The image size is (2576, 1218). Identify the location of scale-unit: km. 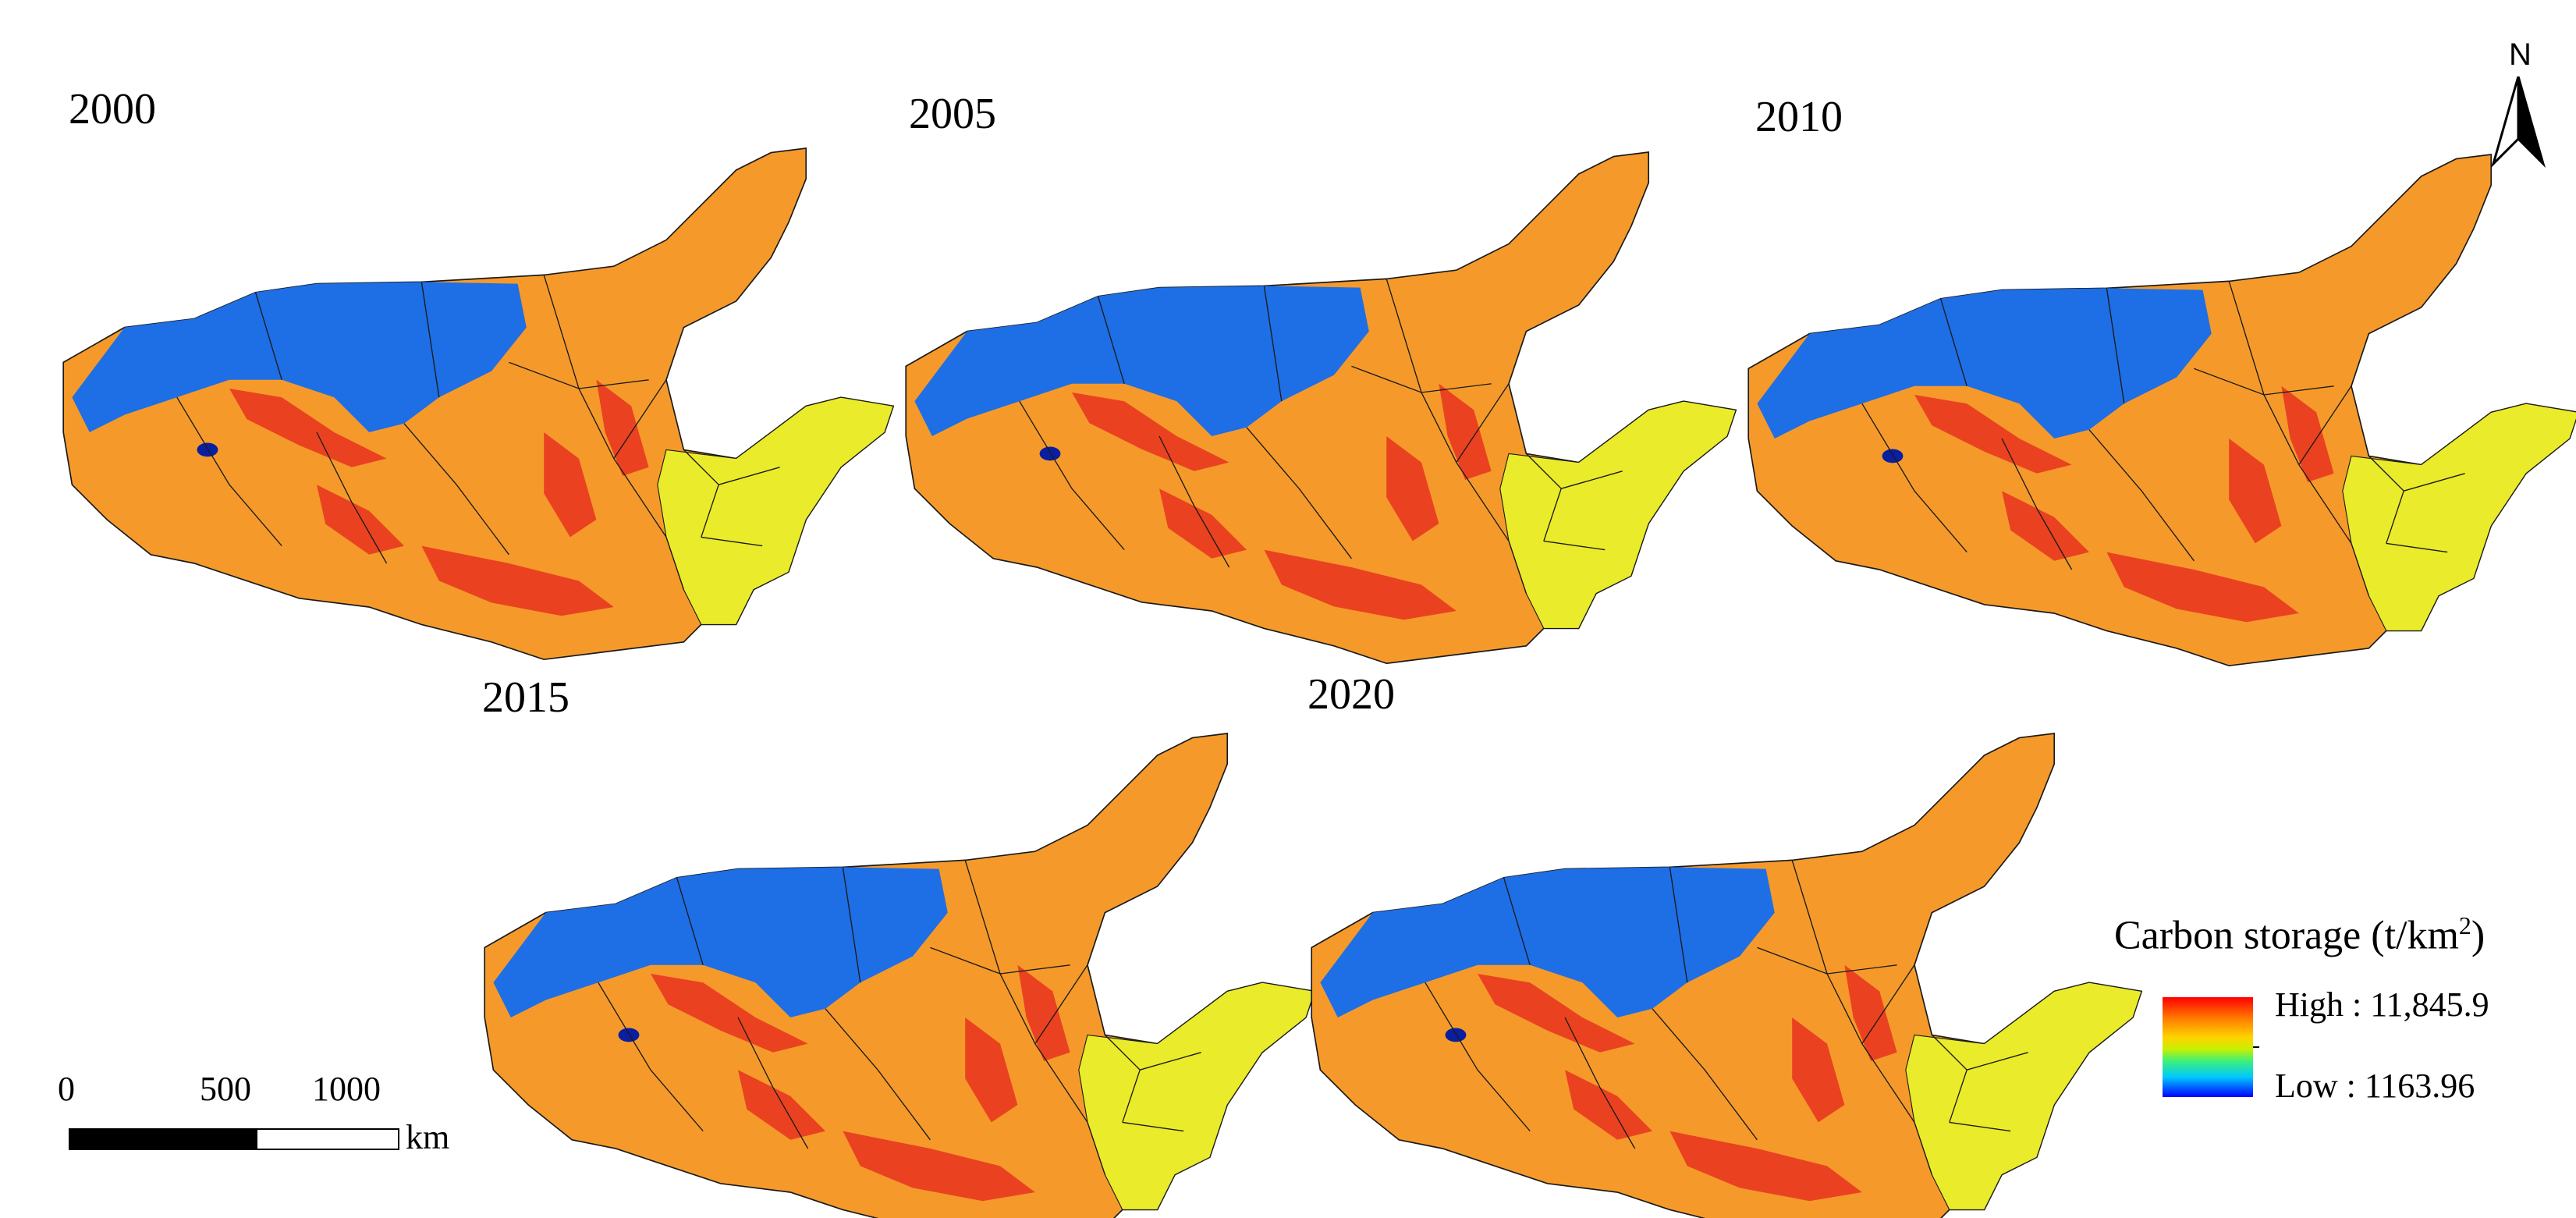
(428, 1137).